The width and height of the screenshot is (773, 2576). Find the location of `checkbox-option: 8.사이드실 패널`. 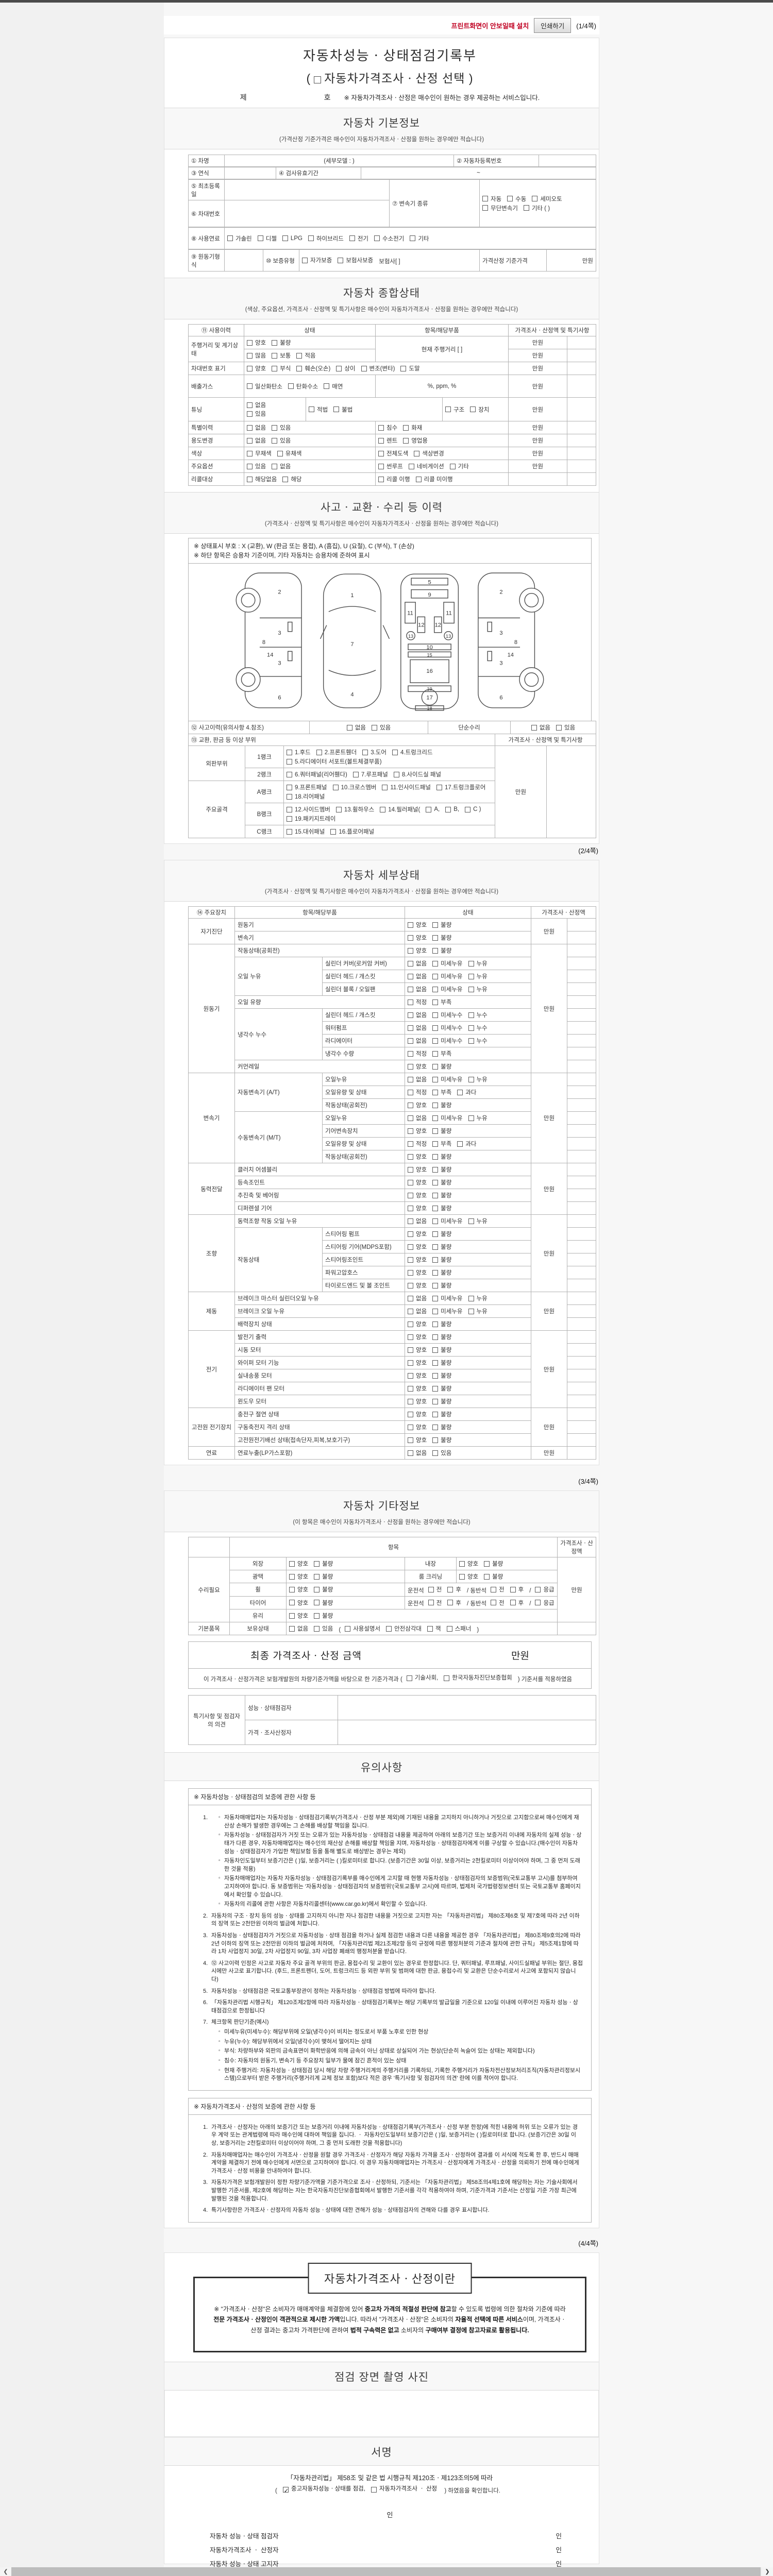

checkbox-option: 8.사이드실 패널 is located at coordinates (417, 774).